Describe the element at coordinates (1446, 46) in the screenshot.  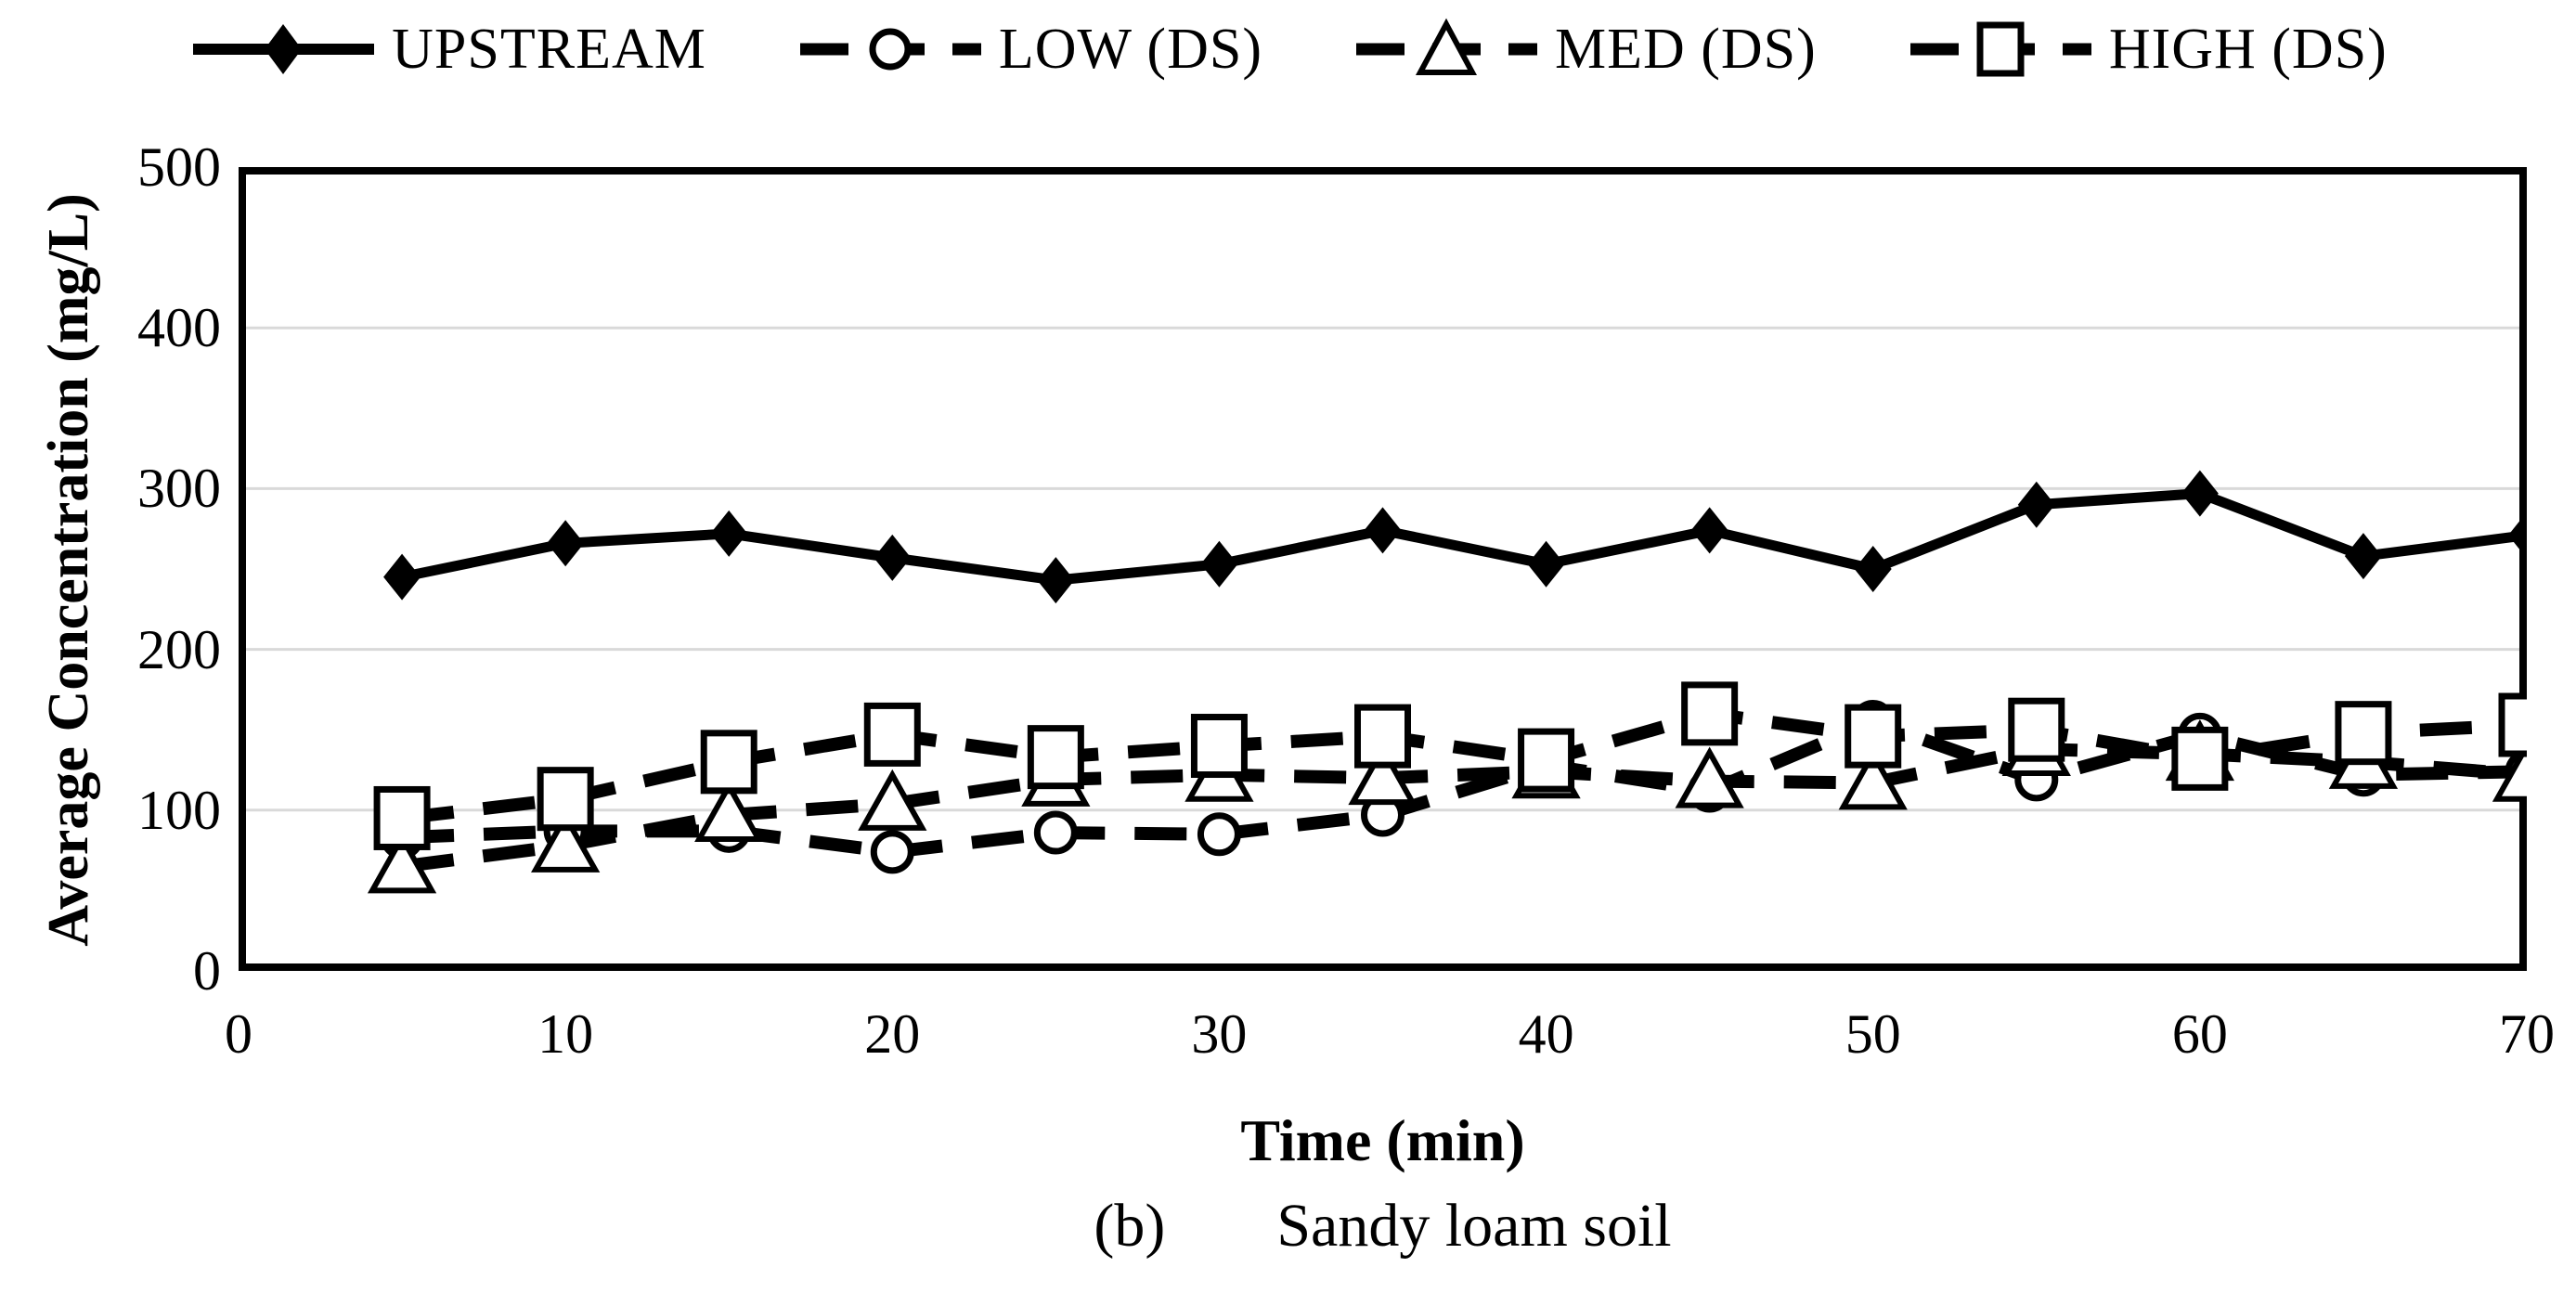
I see `dashed-line-triangle-marker-icon` at that location.